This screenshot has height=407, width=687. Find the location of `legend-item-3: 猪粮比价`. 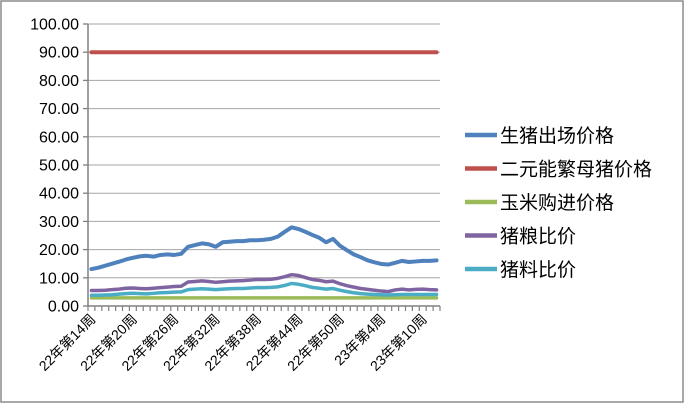

legend-item-3: 猪粮比价 is located at coordinates (520, 237).